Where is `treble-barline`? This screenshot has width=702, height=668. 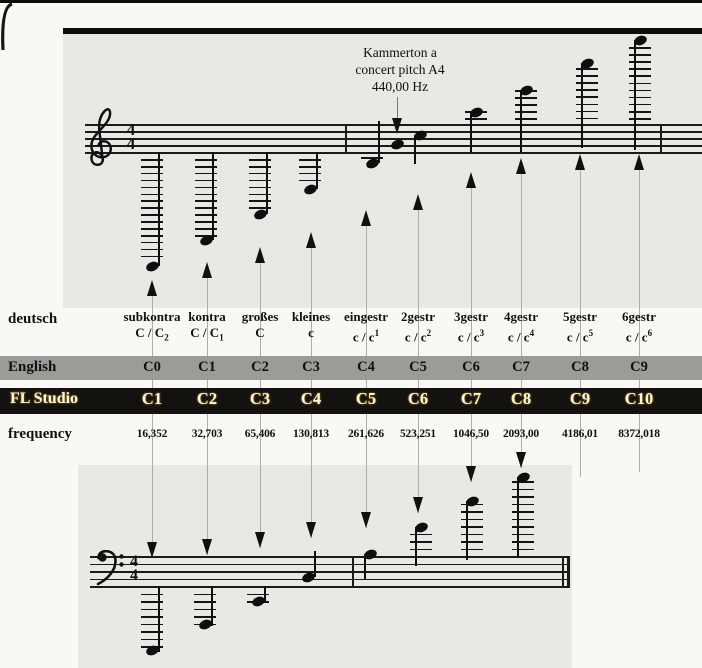
treble-barline is located at coordinates (661, 139).